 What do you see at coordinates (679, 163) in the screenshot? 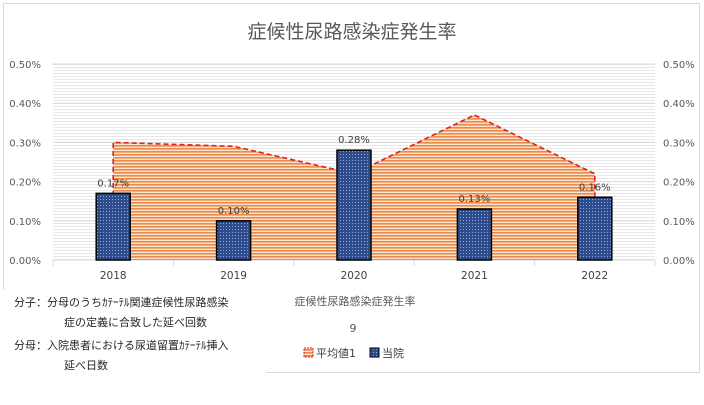
I see `y-axis-right: 0.00% 0.10% 0.20% 0.30% 0.40% 0.50%` at bounding box center [679, 163].